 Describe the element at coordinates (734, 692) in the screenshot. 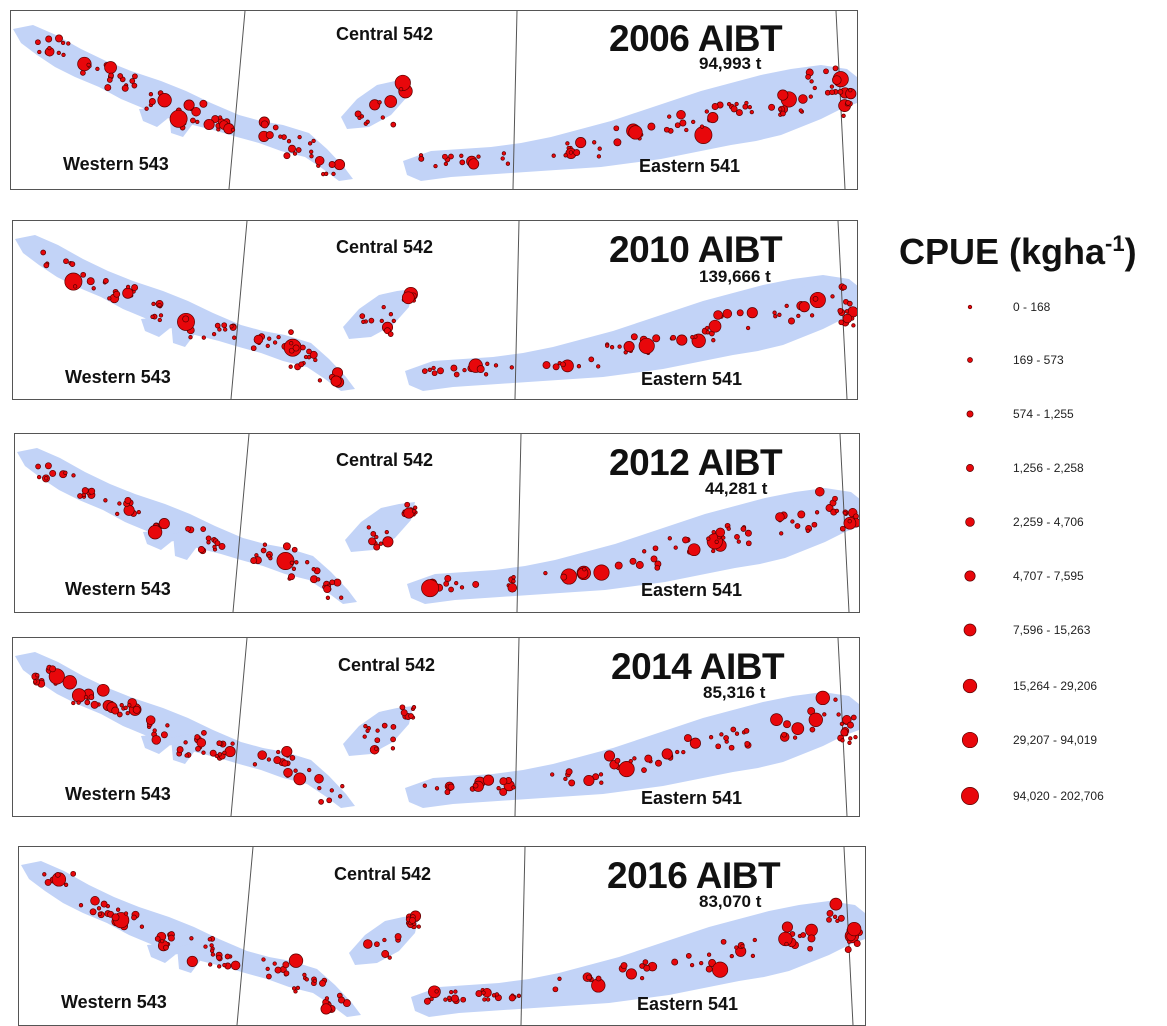

I see `panel-tonnes: 85,316 t` at that location.